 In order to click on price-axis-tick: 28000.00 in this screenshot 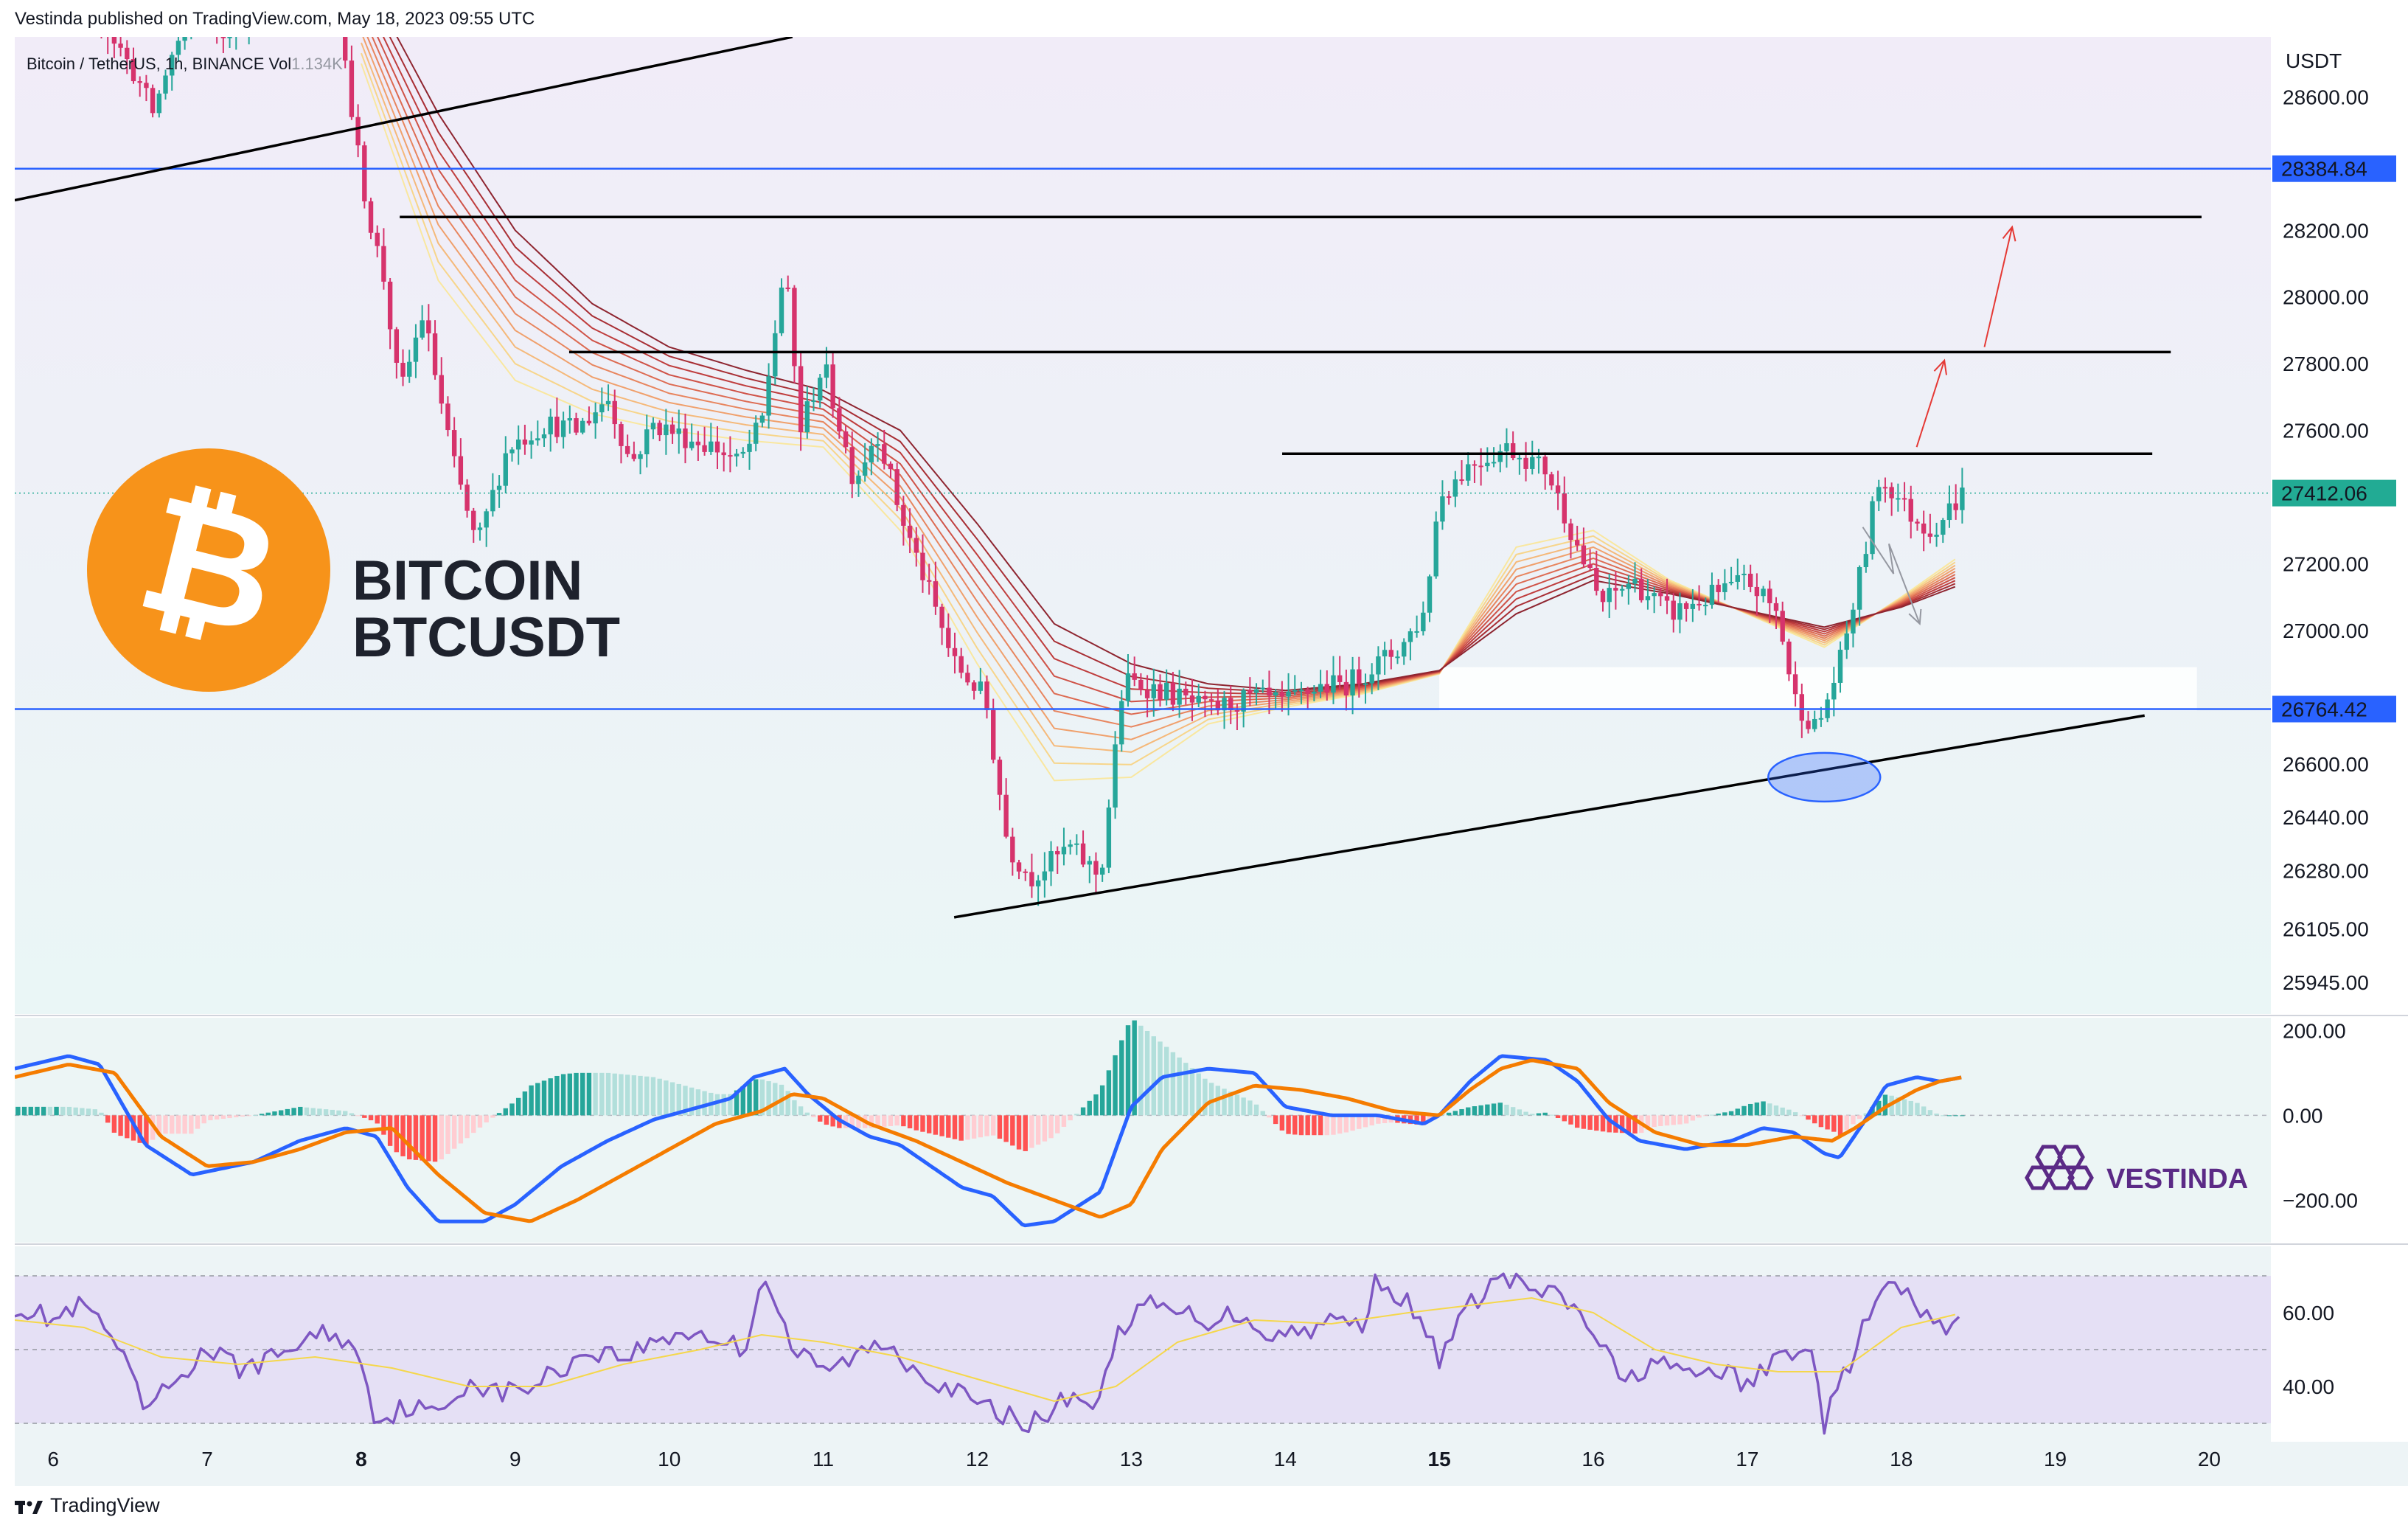, I will do `click(2326, 297)`.